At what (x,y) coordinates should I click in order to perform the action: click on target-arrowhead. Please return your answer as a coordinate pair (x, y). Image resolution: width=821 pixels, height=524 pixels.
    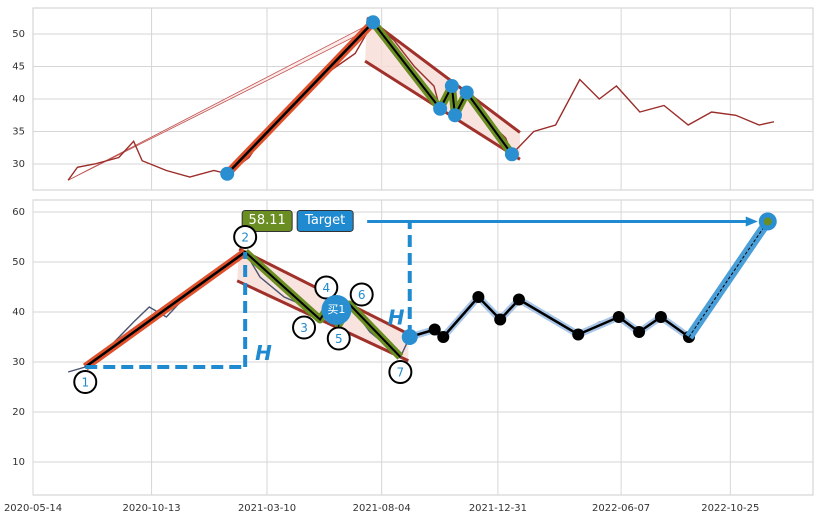
    Looking at the image, I should click on (751, 221).